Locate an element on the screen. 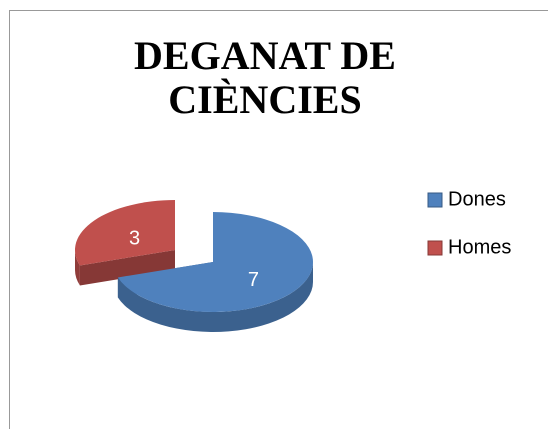  slice-face is located at coordinates (127, 268).